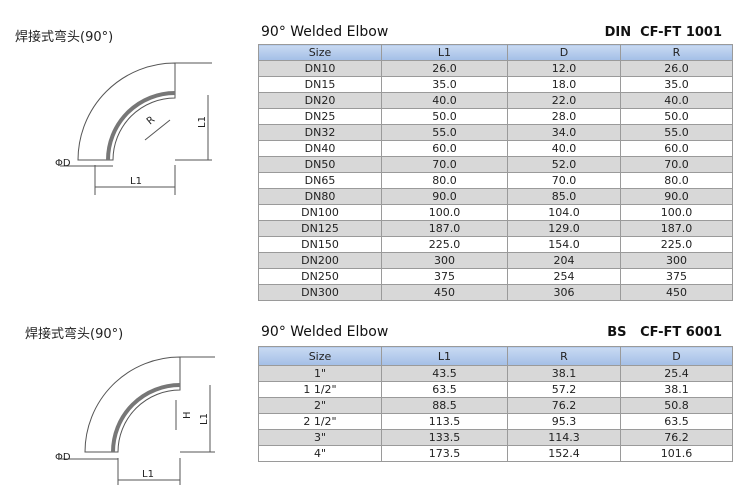 The height and width of the screenshot is (494, 750). I want to click on radius-label: R, so click(151, 120).